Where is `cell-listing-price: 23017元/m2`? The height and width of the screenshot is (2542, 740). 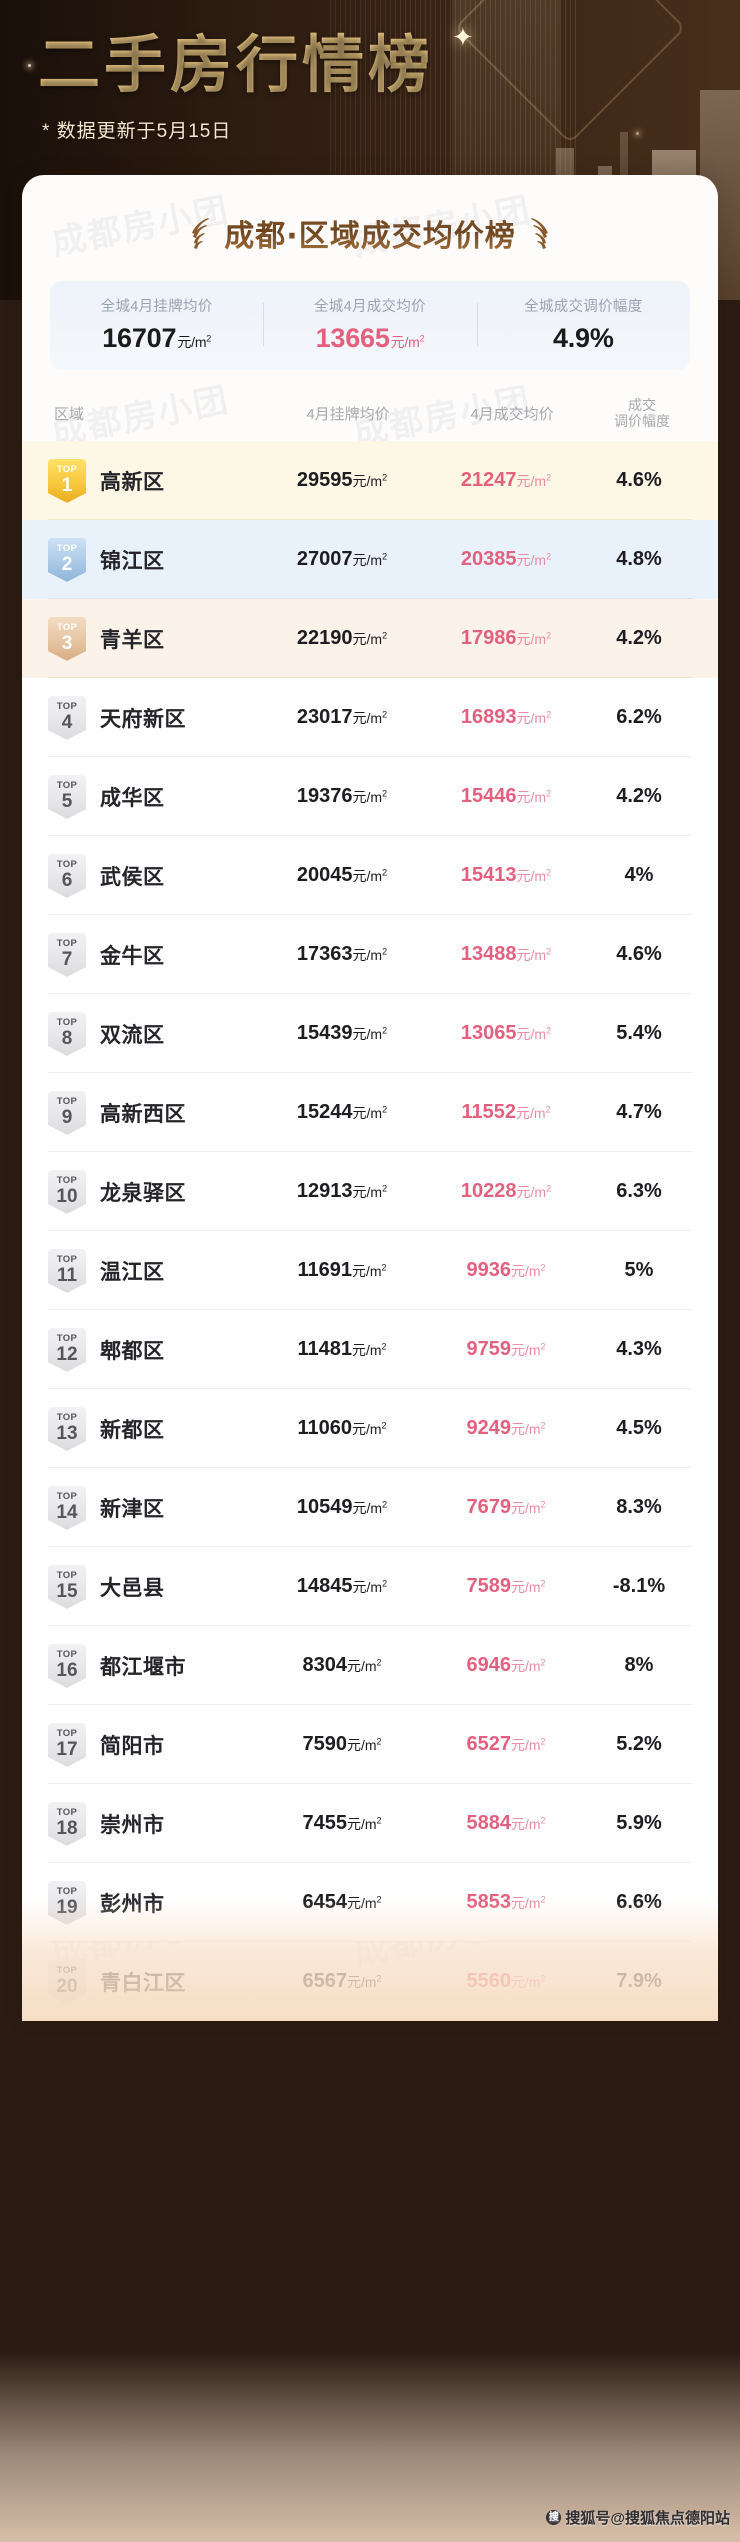
cell-listing-price: 23017元/m2 is located at coordinates (342, 717).